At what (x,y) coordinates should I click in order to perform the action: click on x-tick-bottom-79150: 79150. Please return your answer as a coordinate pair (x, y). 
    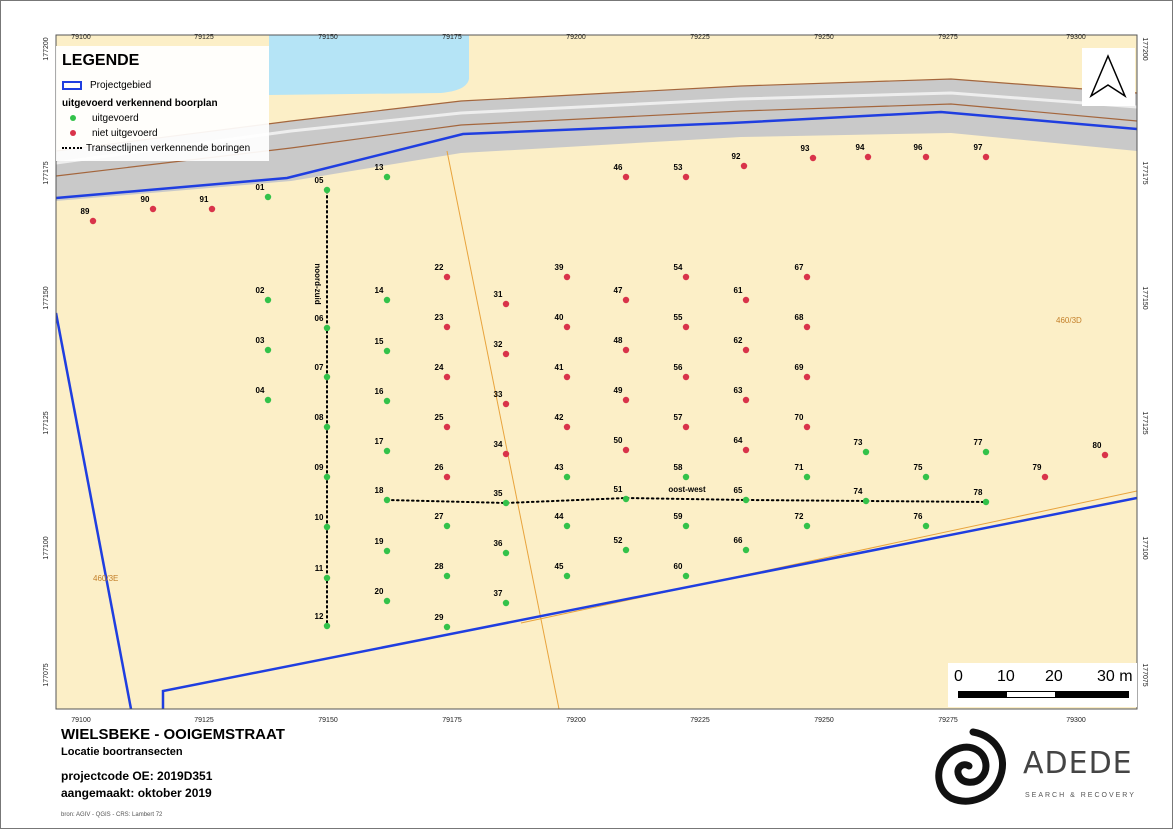
    Looking at the image, I should click on (328, 720).